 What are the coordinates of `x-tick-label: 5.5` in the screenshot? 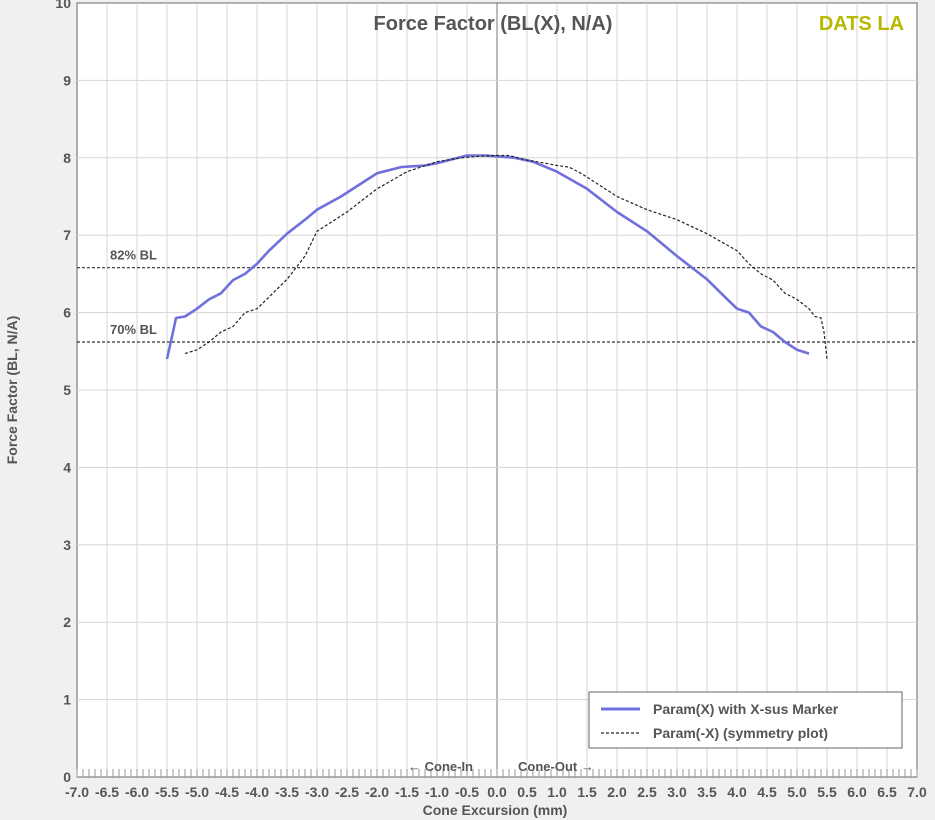 It's located at (827, 792).